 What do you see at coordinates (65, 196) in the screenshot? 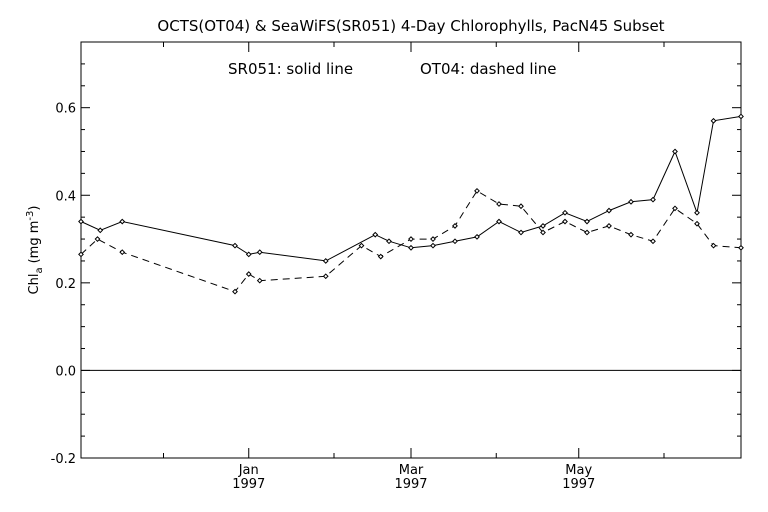
I see `y-tick-label: 0.4` at bounding box center [65, 196].